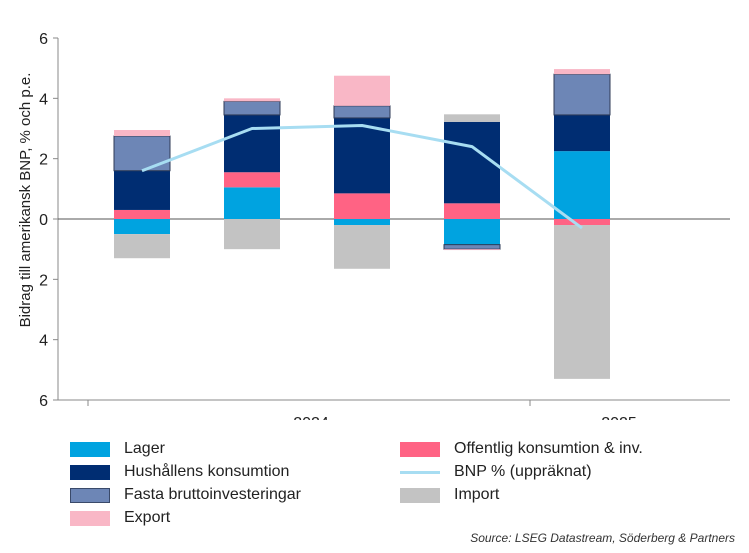 Image resolution: width=749 pixels, height=553 pixels. Describe the element at coordinates (90, 449) in the screenshot. I see `legend-swatch-lager` at that location.